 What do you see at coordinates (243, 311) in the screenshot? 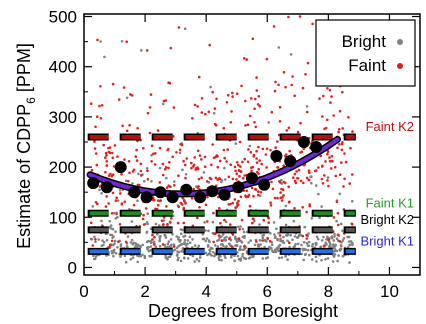
I see `x-axis-title: Degrees from Boresight` at bounding box center [243, 311].